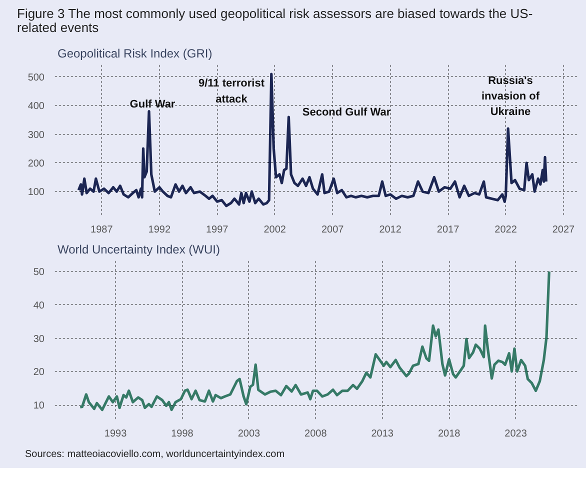 This screenshot has height=501, width=586. I want to click on x-tick-label: 2013, so click(382, 434).